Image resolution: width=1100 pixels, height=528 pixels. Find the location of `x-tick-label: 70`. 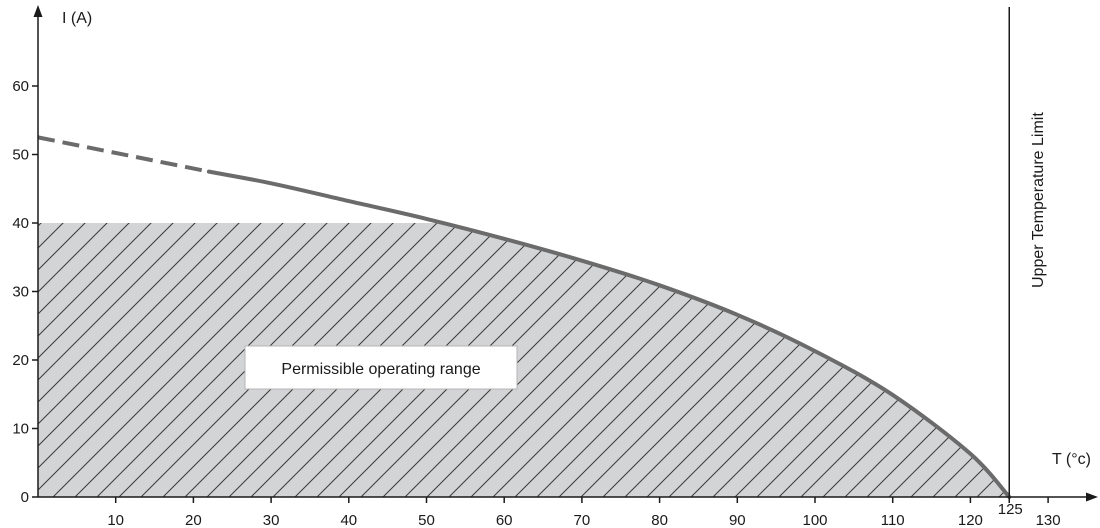

x-tick-label: 70 is located at coordinates (582, 520).